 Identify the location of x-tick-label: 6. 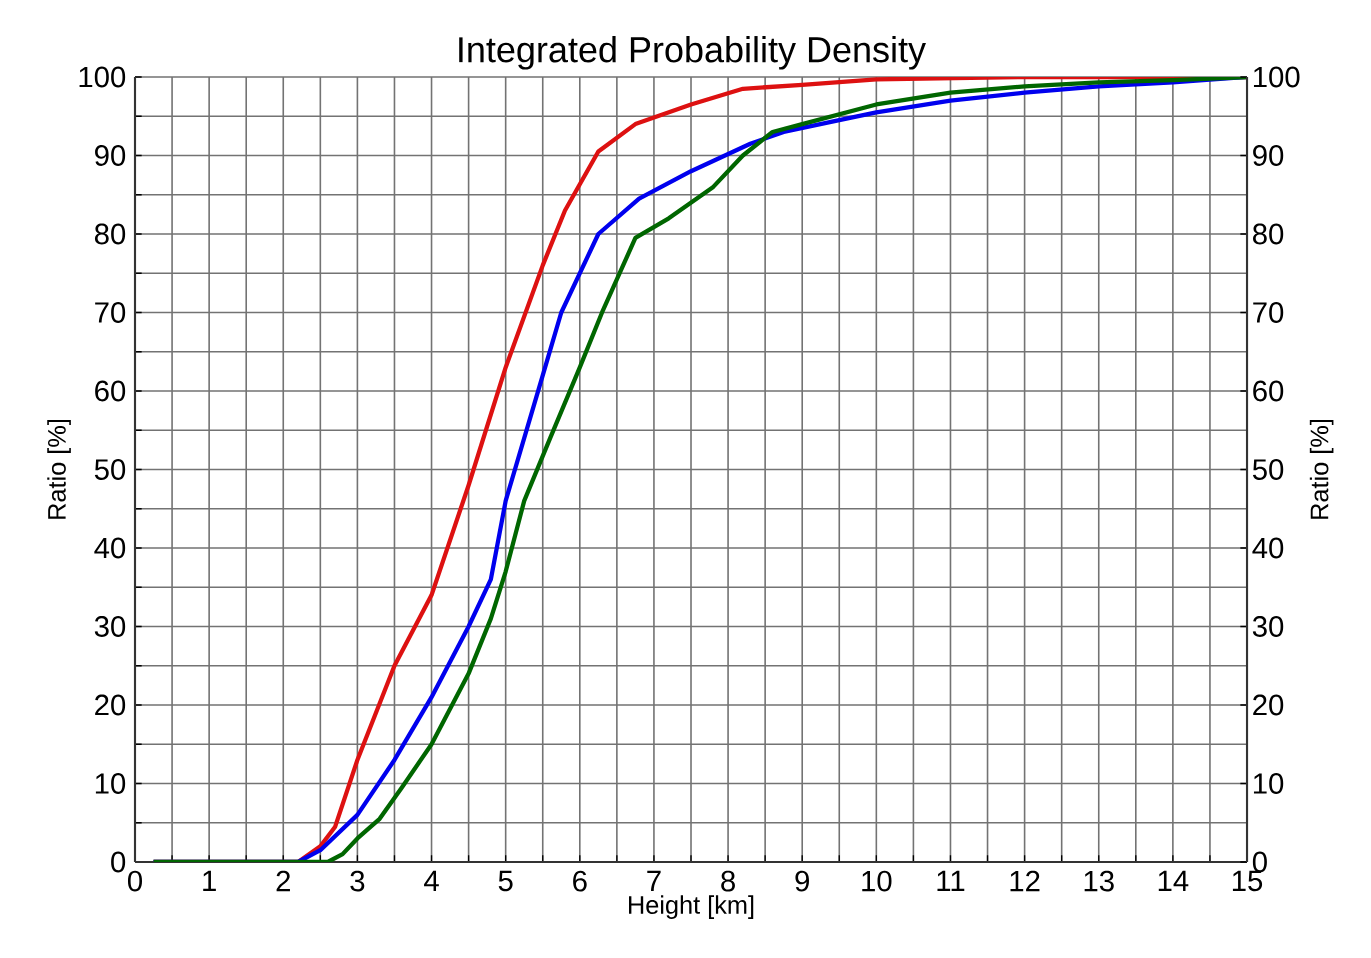
(580, 881).